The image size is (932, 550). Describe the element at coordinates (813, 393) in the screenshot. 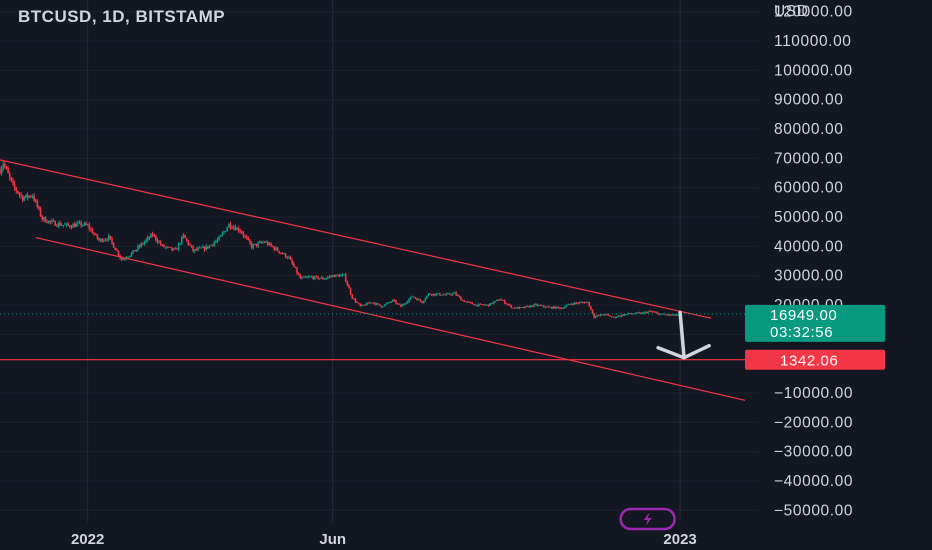

I see `y-tick-label: −10000.00` at that location.